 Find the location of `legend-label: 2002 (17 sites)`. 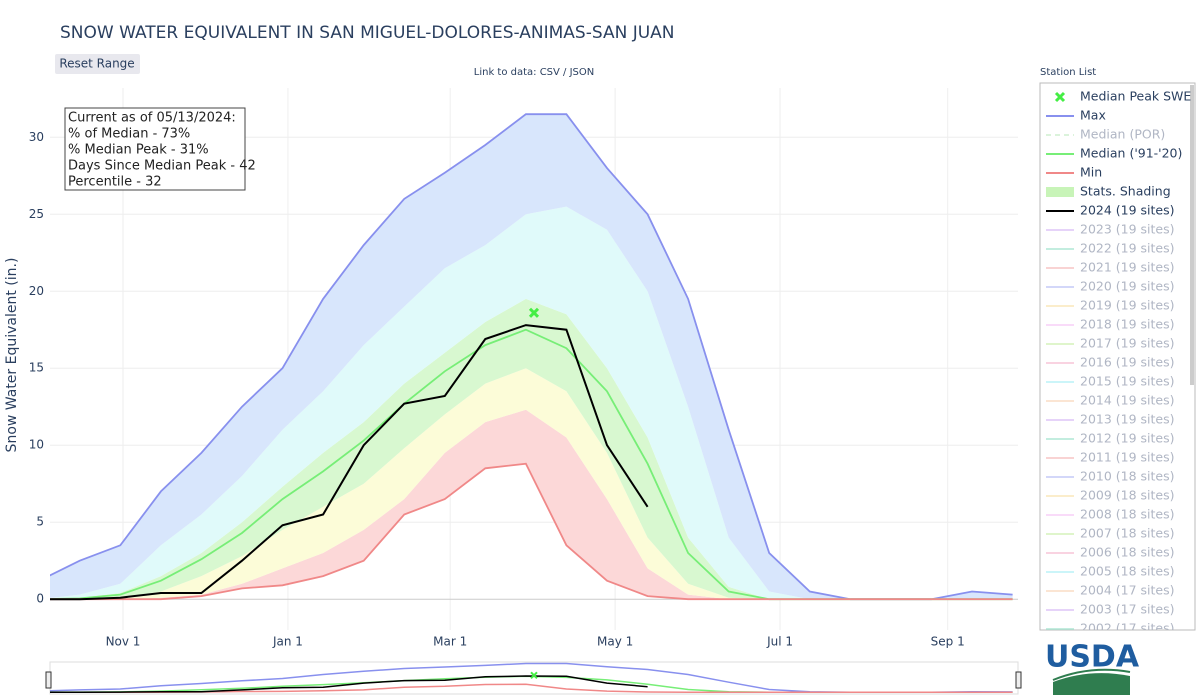

legend-label: 2002 (17 sites) is located at coordinates (1127, 628).